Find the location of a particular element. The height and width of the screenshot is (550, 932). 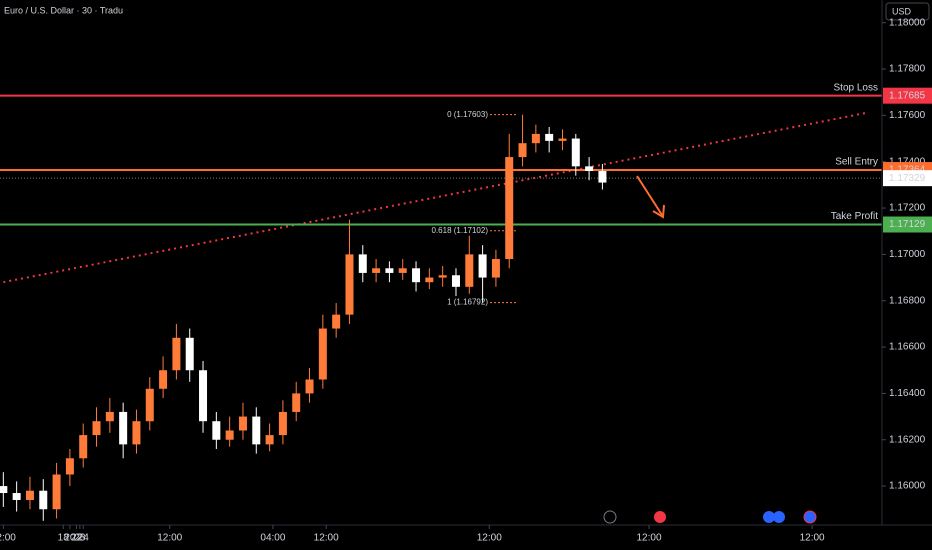

price-tag-label: 1.17129 is located at coordinates (907, 224).